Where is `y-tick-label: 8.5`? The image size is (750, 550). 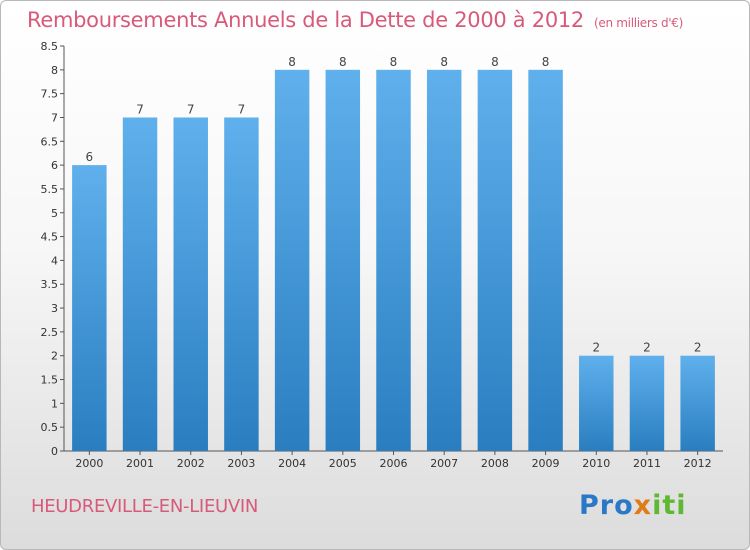
y-tick-label: 8.5 is located at coordinates (50, 46).